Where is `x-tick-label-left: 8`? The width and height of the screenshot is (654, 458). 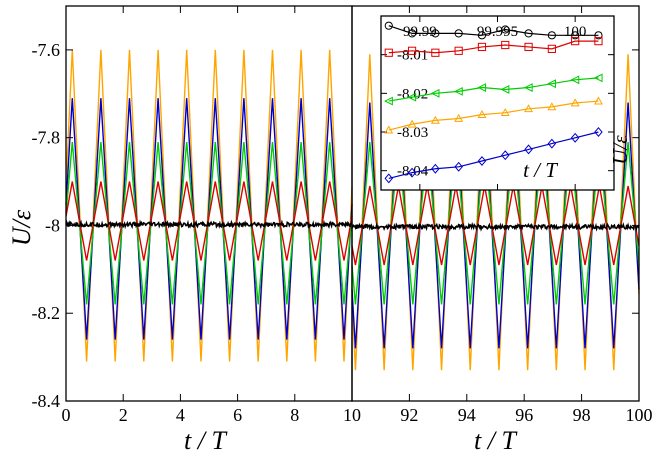 x-tick-label-left: 8 is located at coordinates (294, 415).